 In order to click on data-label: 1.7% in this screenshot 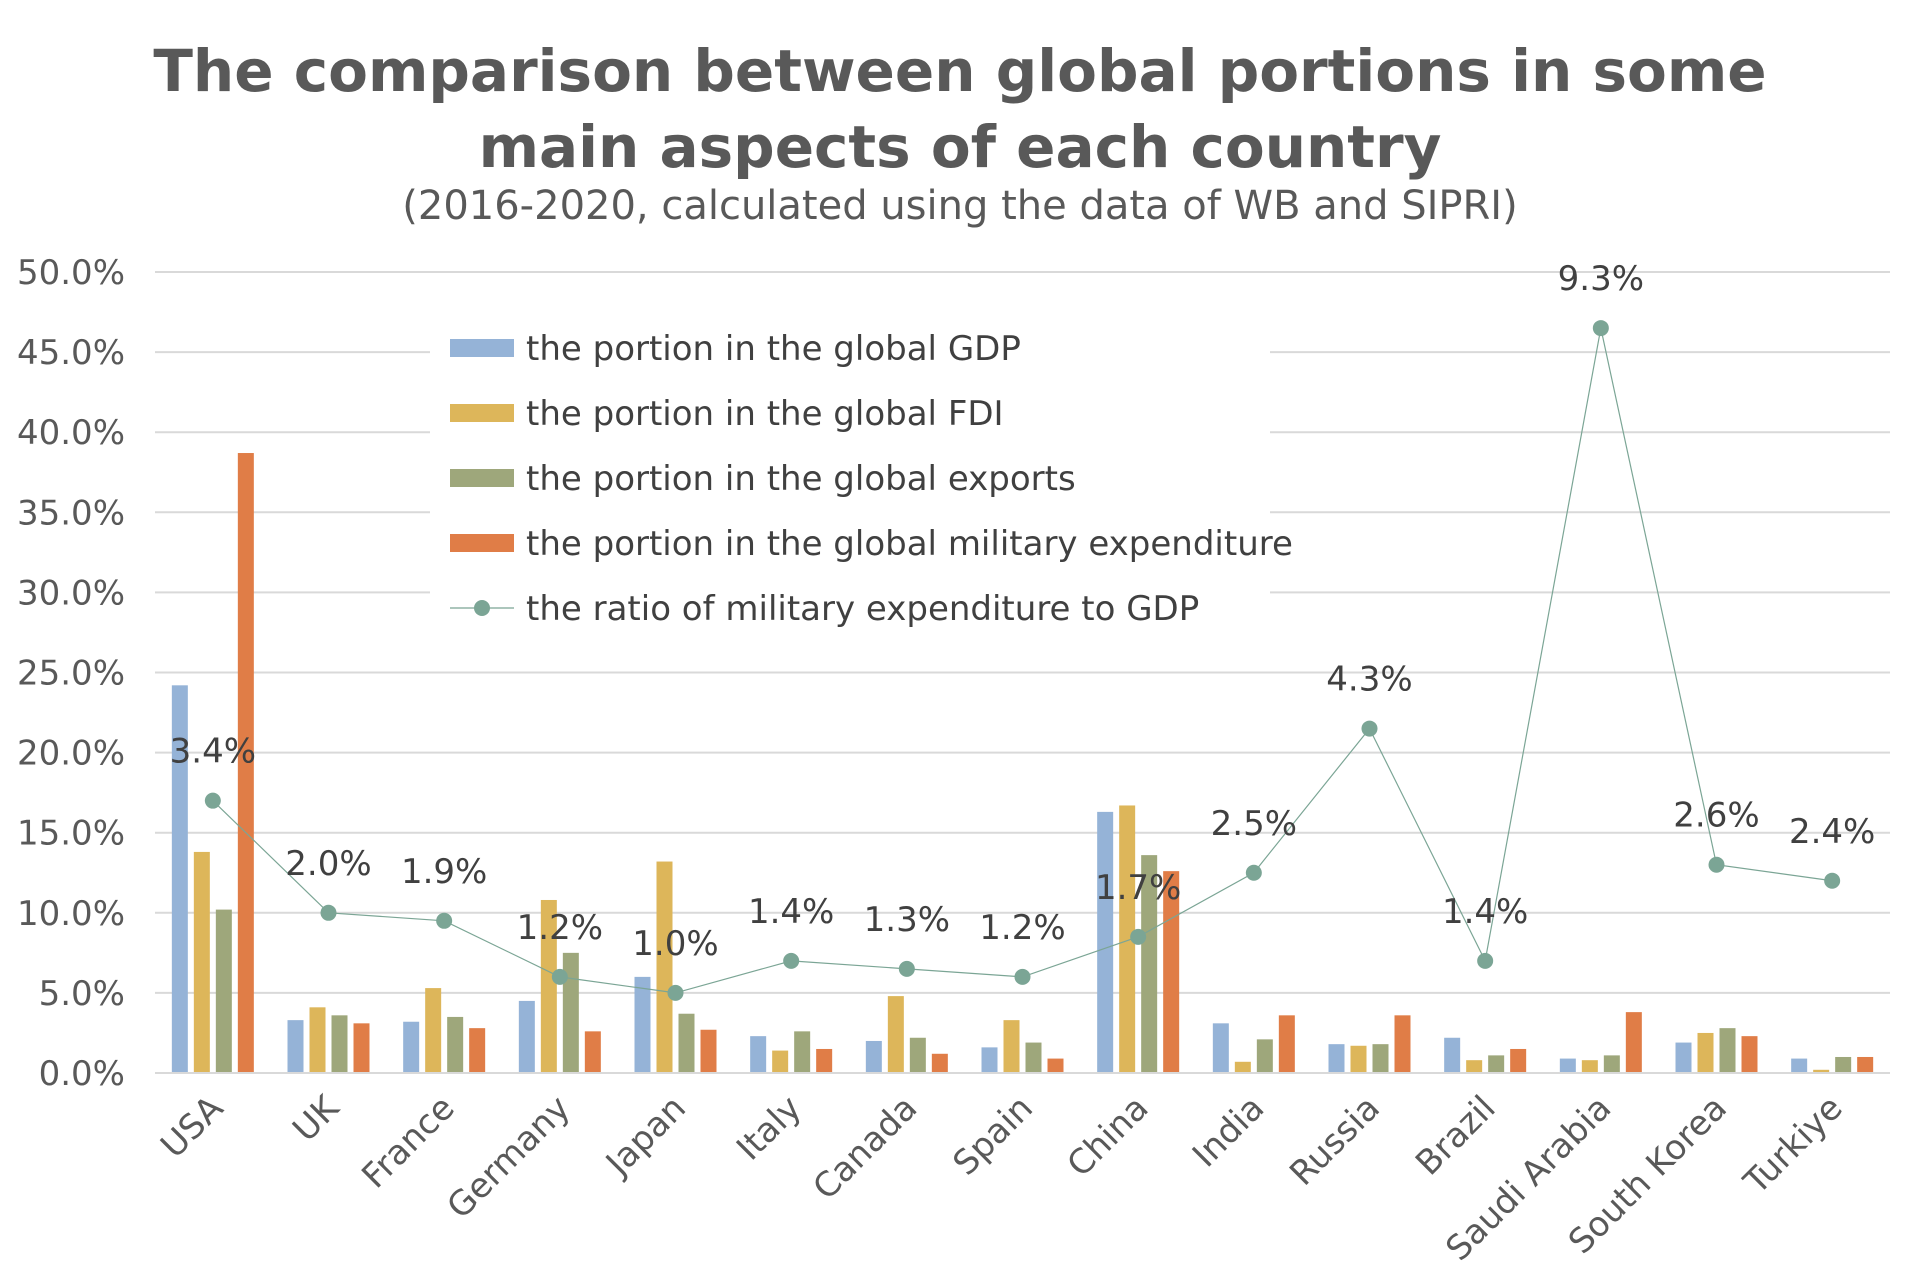, I will do `click(1138, 888)`.